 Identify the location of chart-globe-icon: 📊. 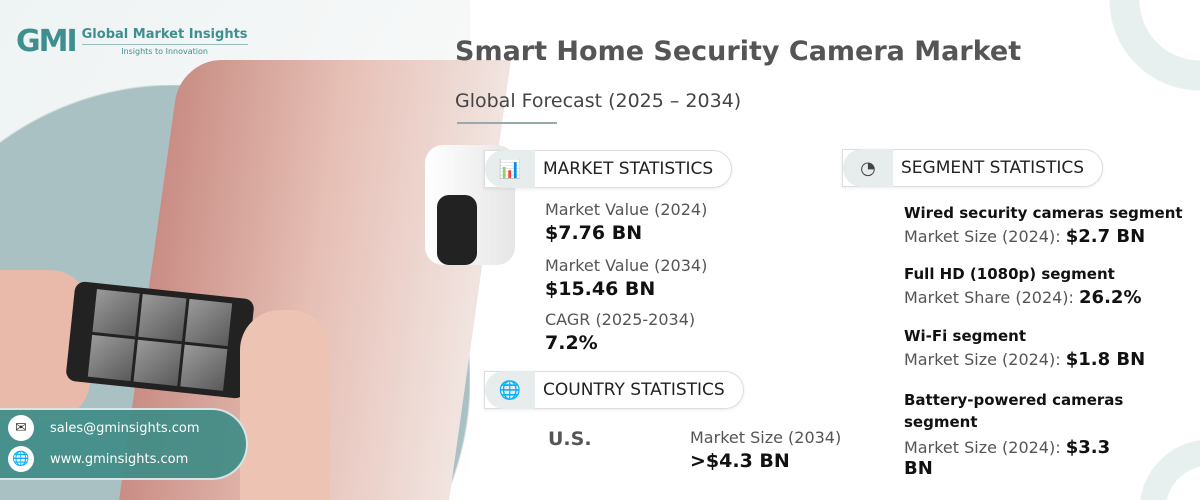
(510, 169).